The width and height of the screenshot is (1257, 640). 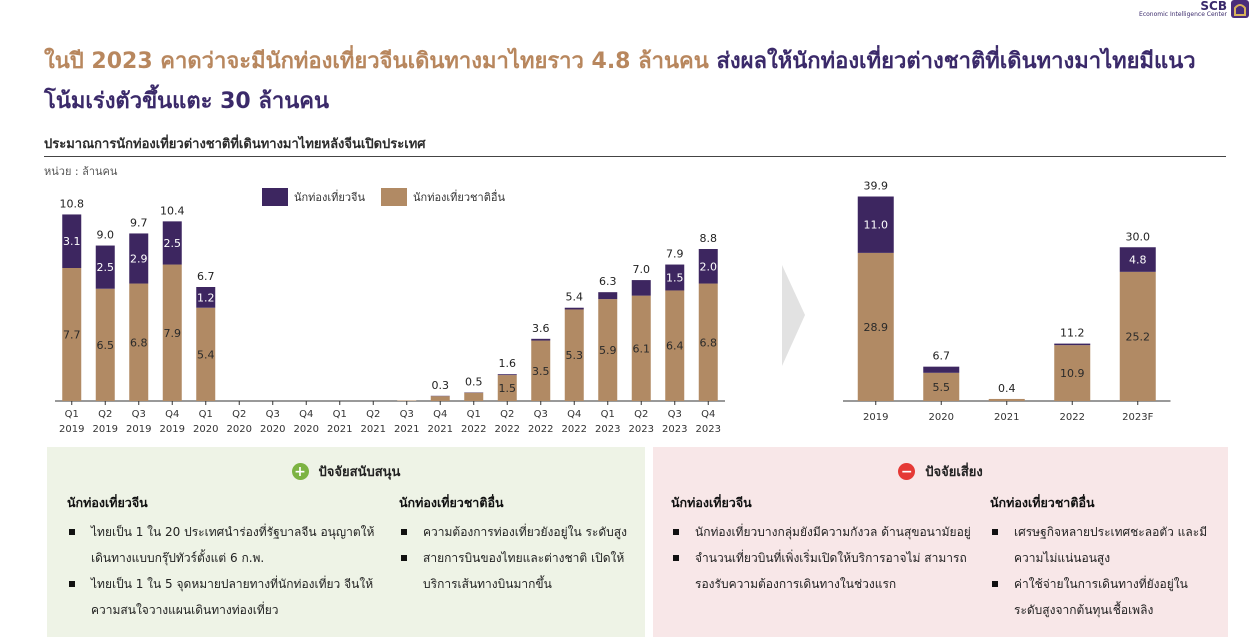 I want to click on data-label-others: 28.9, so click(x=876, y=327).